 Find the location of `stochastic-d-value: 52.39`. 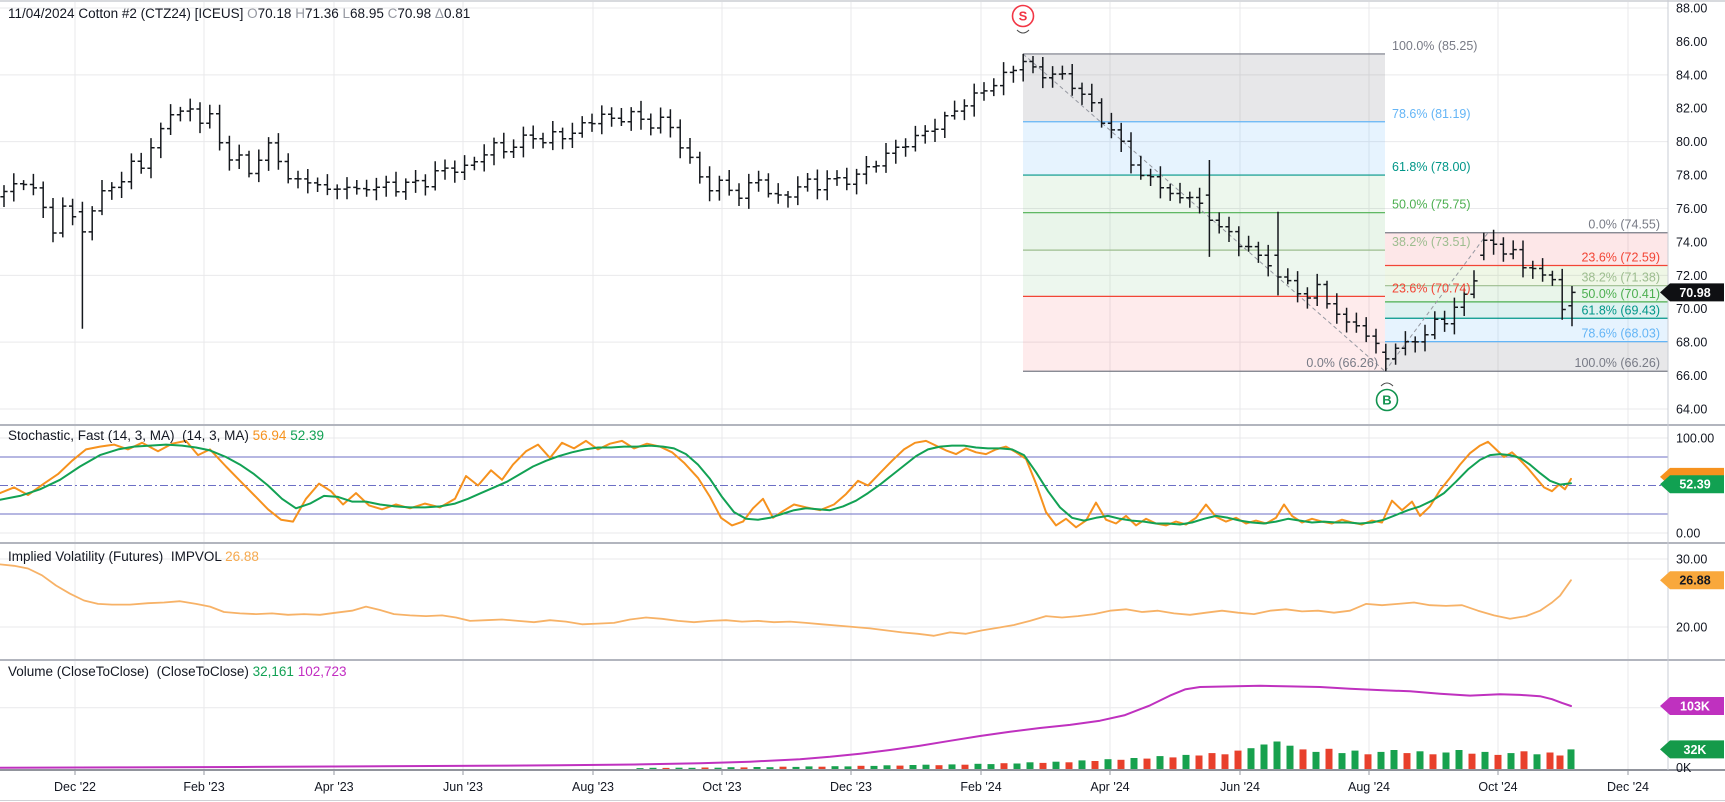

stochastic-d-value: 52.39 is located at coordinates (307, 435).